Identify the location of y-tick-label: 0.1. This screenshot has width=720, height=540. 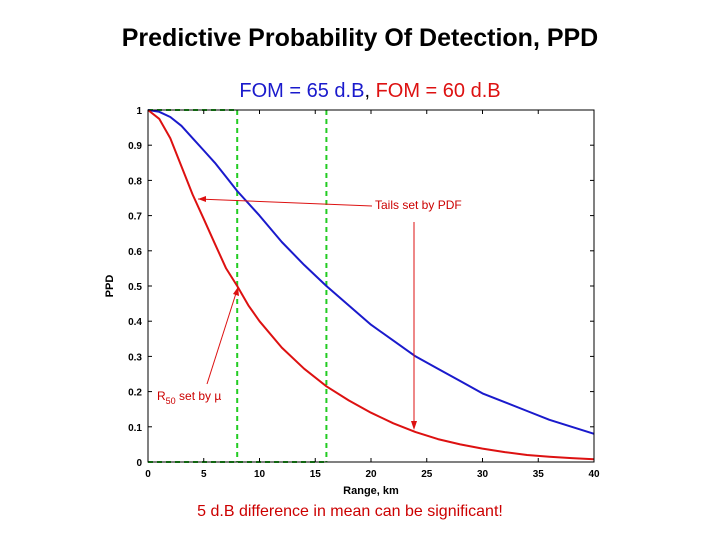
(135, 428).